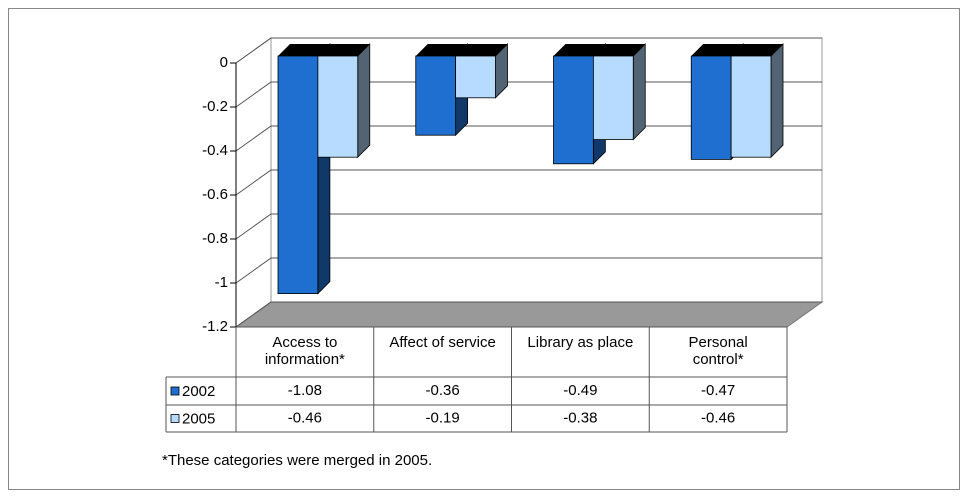 This screenshot has width=969, height=497. Describe the element at coordinates (215, 150) in the screenshot. I see `y-tick-label: -0.4` at that location.